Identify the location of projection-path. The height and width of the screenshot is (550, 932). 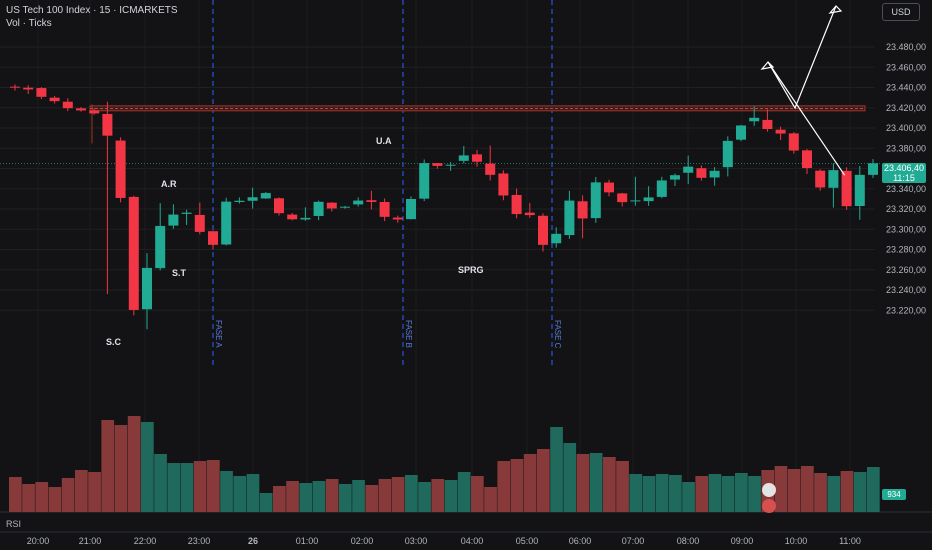
(803, 90).